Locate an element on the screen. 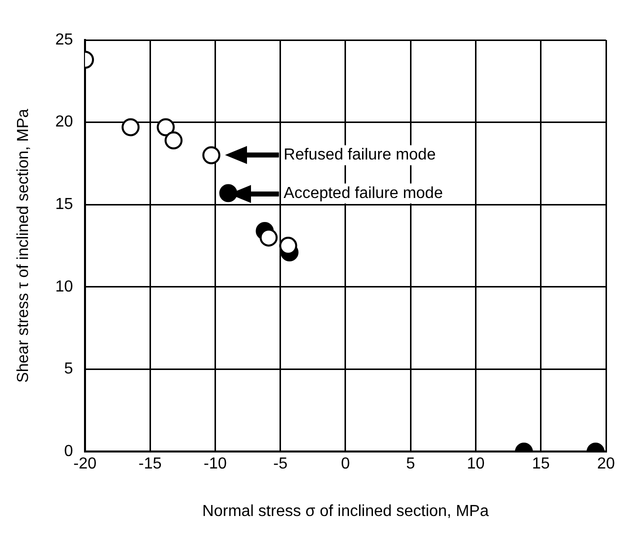 The image size is (631, 545). x-tick-label: 10 is located at coordinates (475, 464).